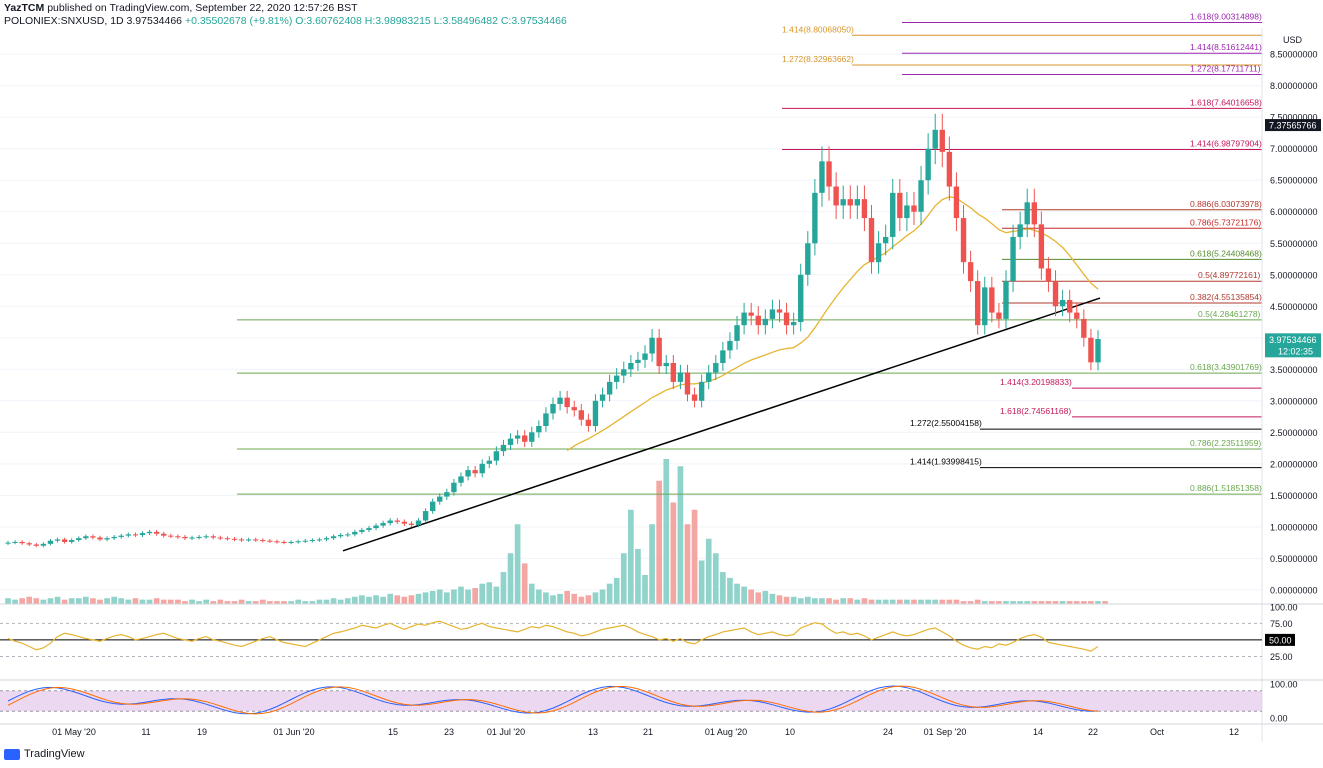 The height and width of the screenshot is (768, 1323). I want to click on fib-label: 0.886(1.51851358), so click(1226, 488).